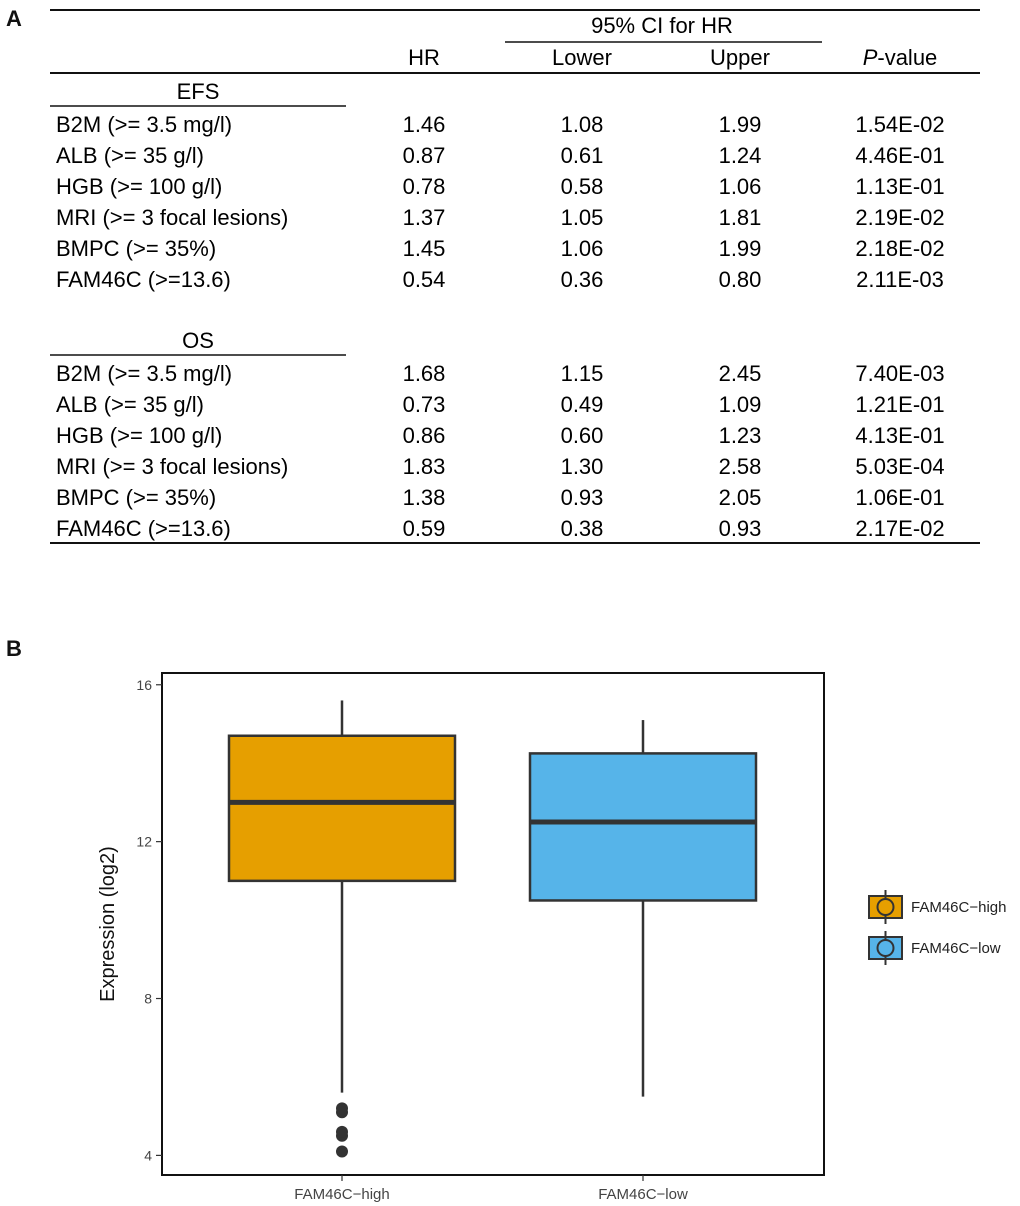 The height and width of the screenshot is (1206, 1020). I want to click on cell-hr: 0.87, so click(424, 155).